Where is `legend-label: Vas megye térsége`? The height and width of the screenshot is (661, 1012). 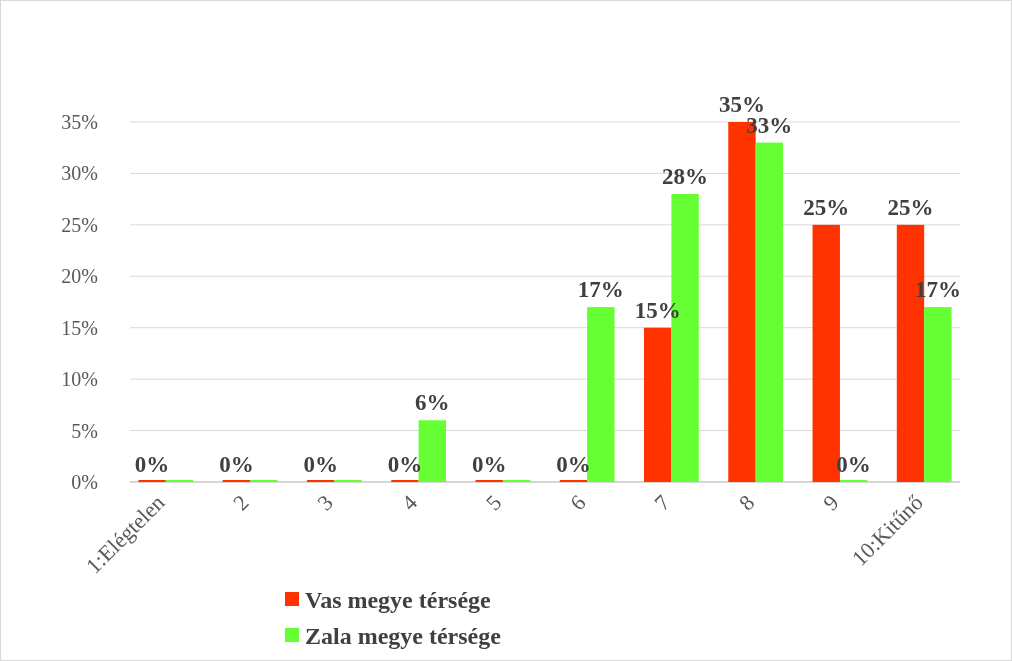 legend-label: Vas megye térsége is located at coordinates (398, 600).